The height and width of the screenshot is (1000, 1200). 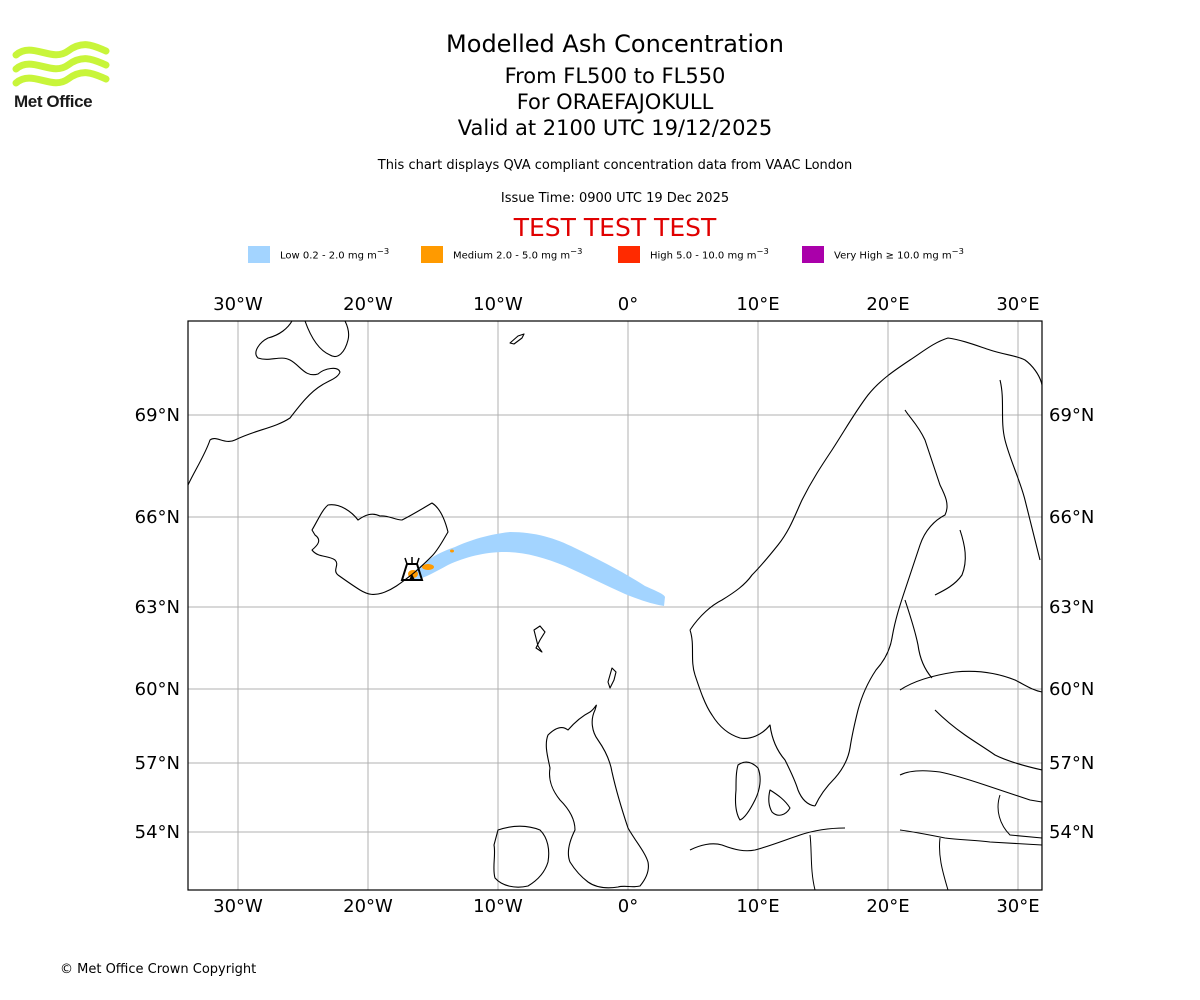 I want to click on lon-tick-label-top: 0°, so click(x=628, y=304).